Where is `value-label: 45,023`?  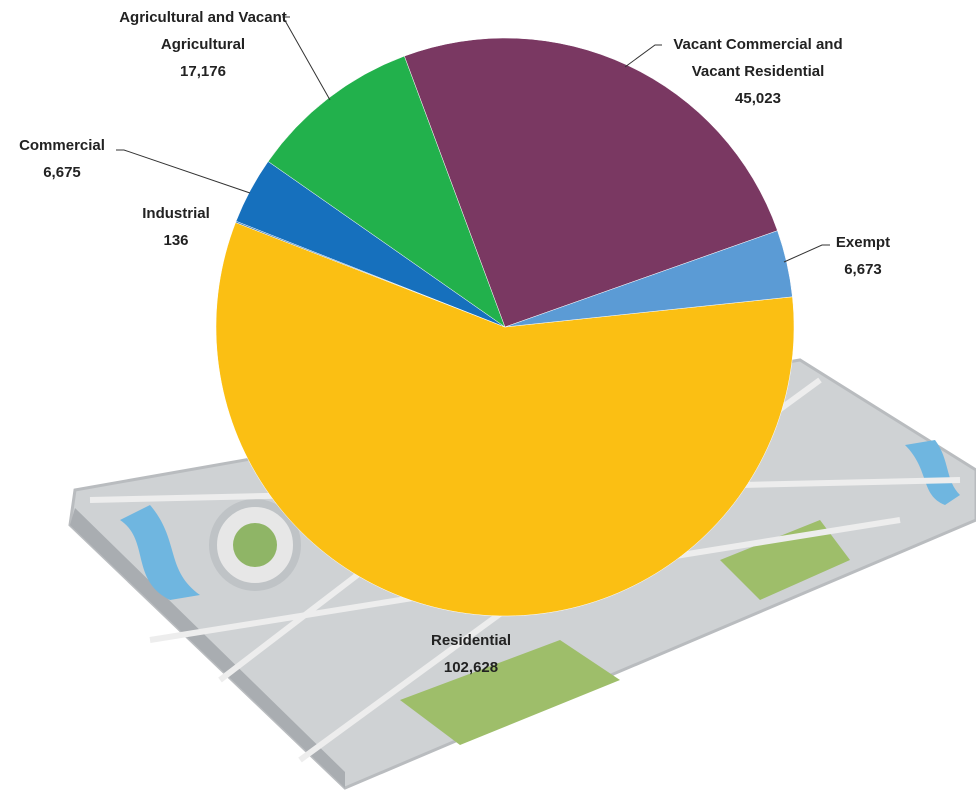
value-label: 45,023 is located at coordinates (758, 98).